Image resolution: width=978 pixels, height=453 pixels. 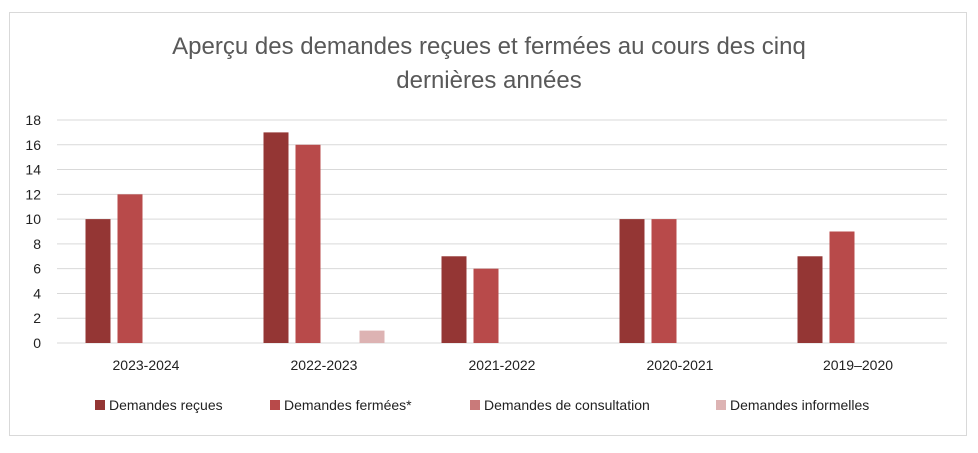 I want to click on y-tick-label: 4, so click(x=37, y=293).